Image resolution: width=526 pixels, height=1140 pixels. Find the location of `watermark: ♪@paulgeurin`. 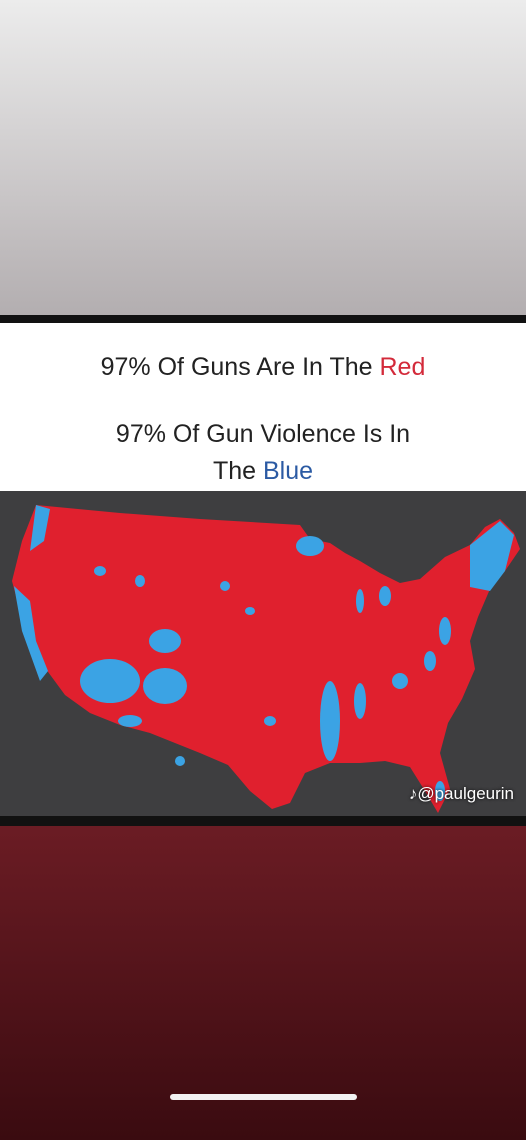

watermark: ♪@paulgeurin is located at coordinates (461, 793).